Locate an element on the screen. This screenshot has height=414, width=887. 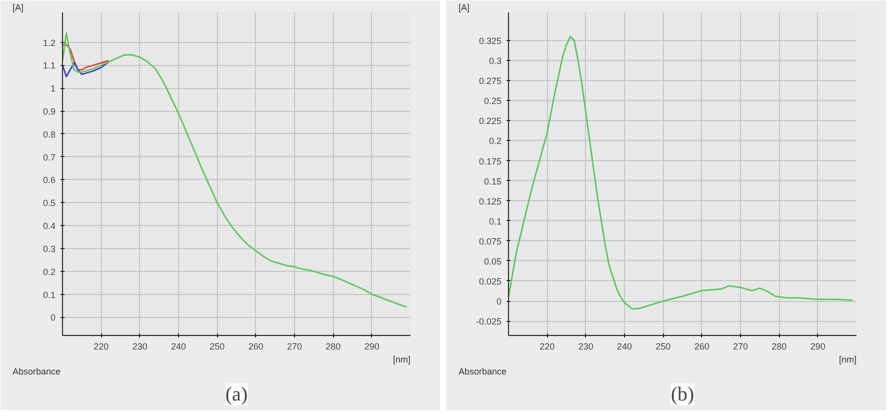
y-tick-label: 0.075 is located at coordinates (490, 241).